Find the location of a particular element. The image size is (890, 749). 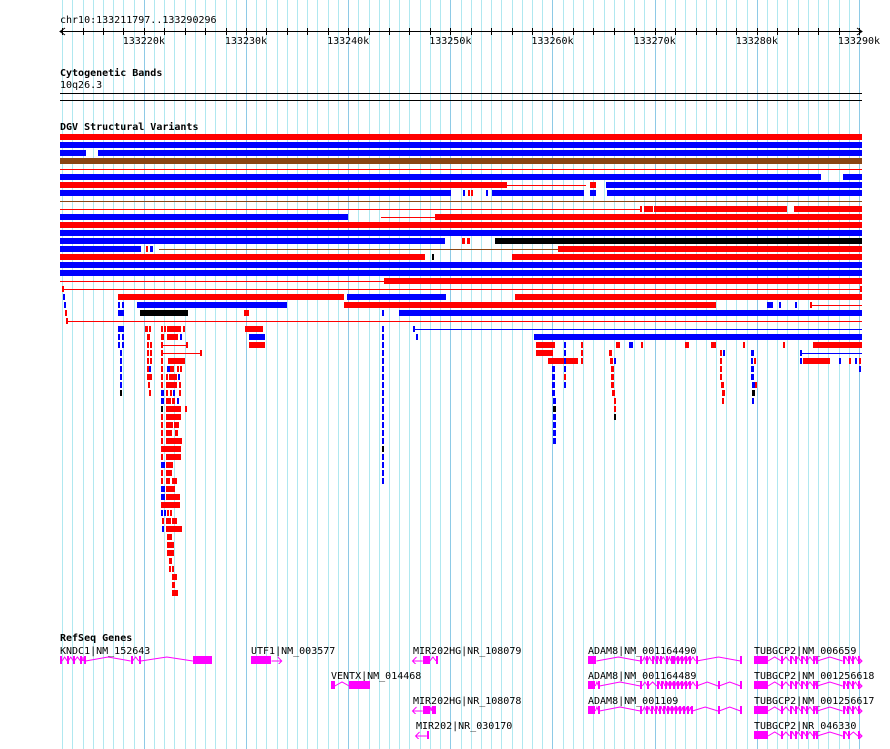

gene-feature: MIR202HG|NR_108079 is located at coordinates (445, 652).